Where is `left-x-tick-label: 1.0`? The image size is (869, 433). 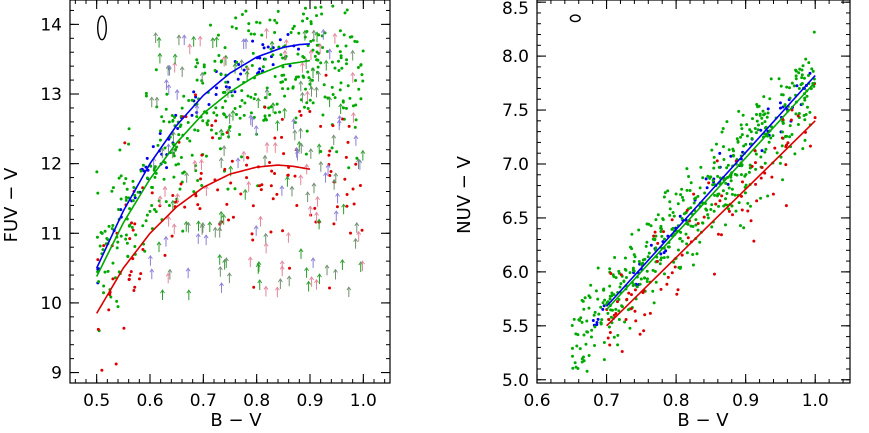 left-x-tick-label: 1.0 is located at coordinates (363, 401).